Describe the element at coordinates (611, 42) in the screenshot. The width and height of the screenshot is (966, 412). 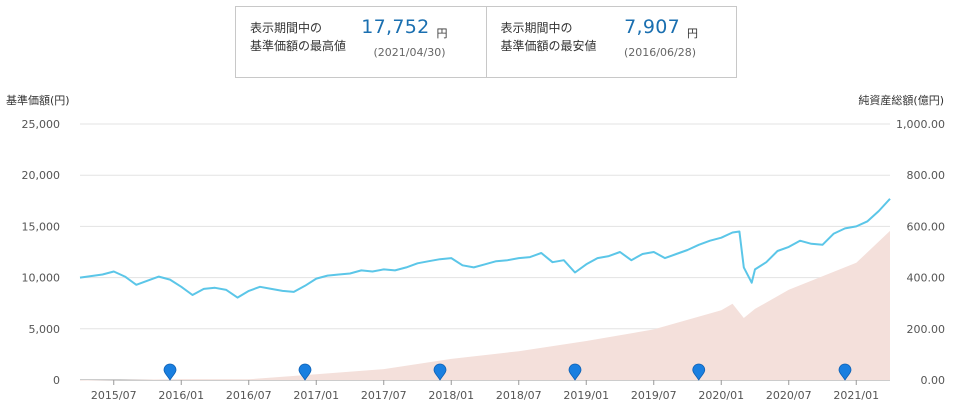
I see `low-value-cell: 表示期間中の 基準価額の最安値 7,907 円 (2016/06/28)` at that location.